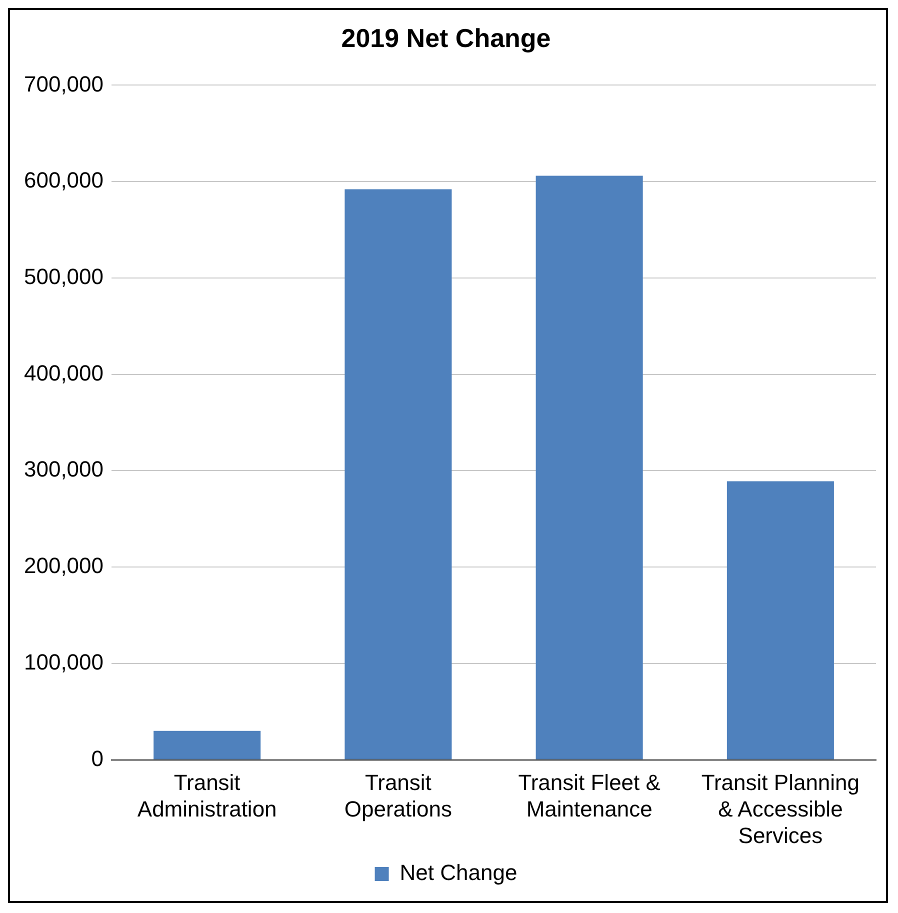  I want to click on y-tick-label: 400,000, so click(64, 373).